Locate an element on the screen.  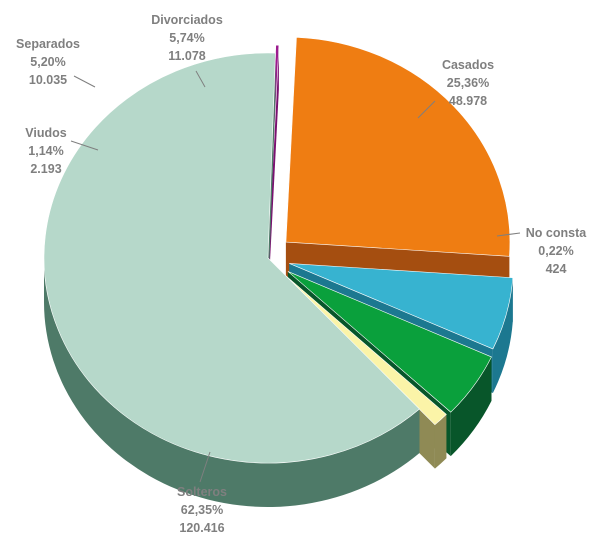
label-count-solteros: 120.416 is located at coordinates (201, 528).